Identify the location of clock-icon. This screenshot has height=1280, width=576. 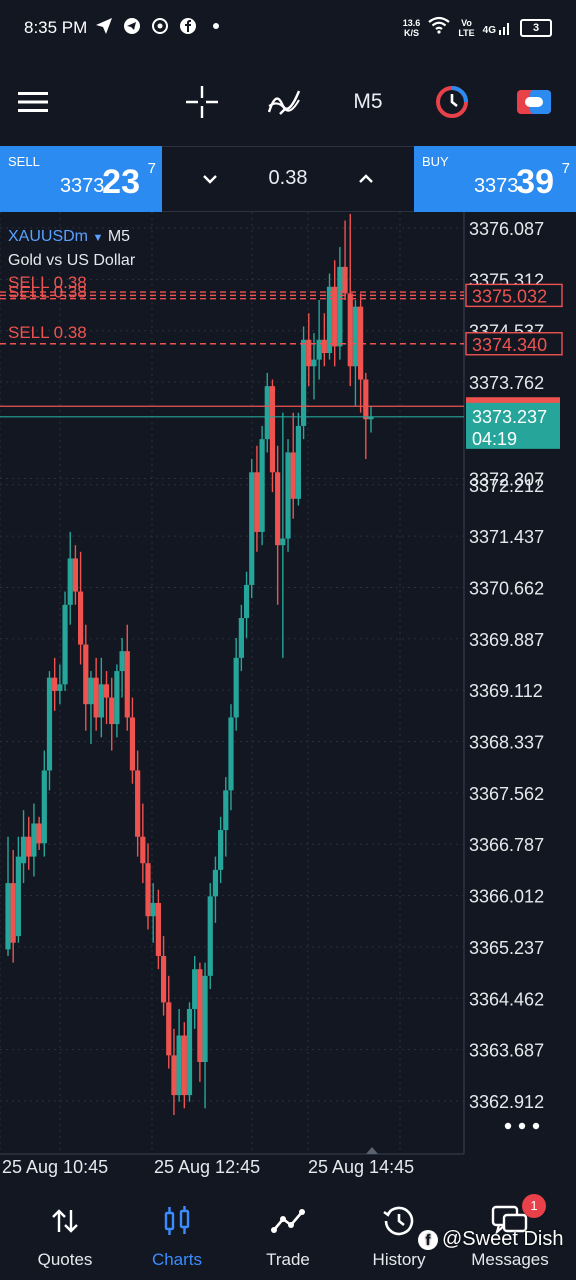
(452, 102).